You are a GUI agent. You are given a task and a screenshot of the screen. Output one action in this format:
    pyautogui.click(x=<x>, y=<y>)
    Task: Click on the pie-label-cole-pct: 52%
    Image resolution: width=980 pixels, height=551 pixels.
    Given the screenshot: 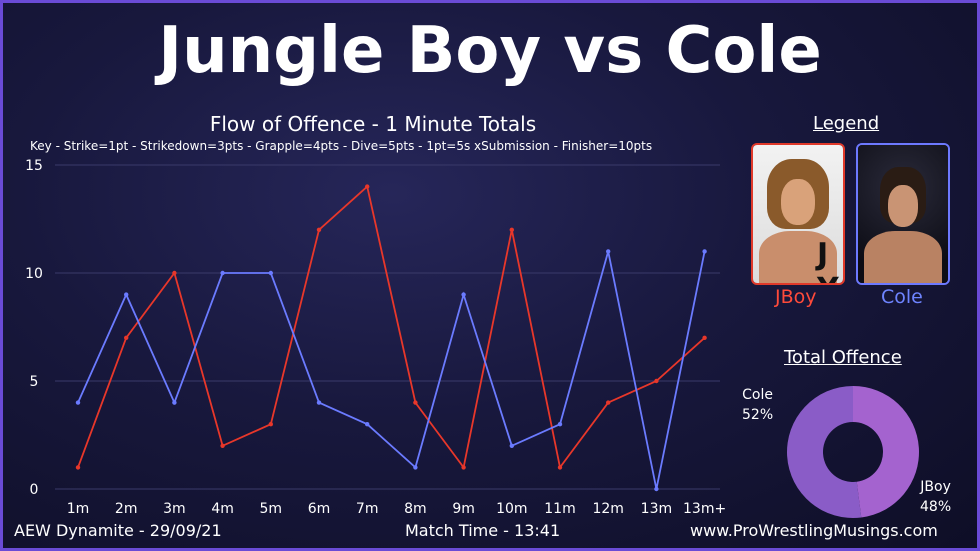 What is the action you would take?
    pyautogui.click(x=758, y=415)
    